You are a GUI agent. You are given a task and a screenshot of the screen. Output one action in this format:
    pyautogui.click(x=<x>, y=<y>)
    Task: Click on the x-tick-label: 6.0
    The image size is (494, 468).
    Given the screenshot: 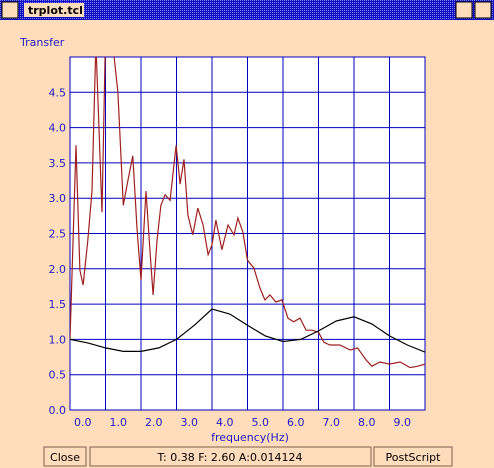 What is the action you would take?
    pyautogui.click(x=296, y=422)
    